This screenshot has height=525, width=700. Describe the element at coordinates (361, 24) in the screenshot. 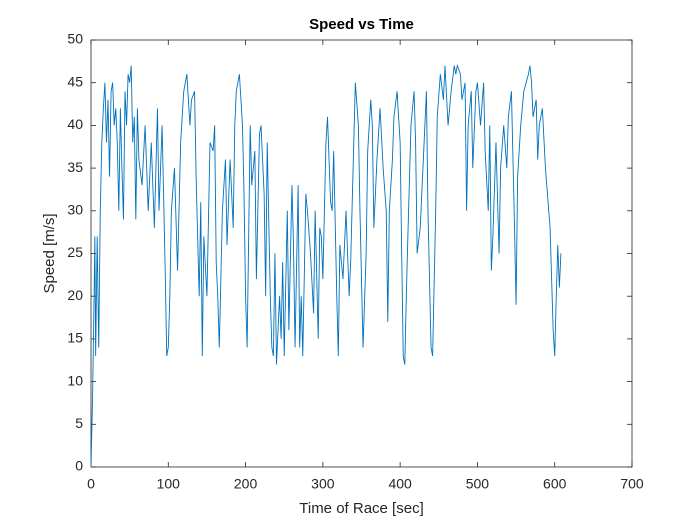

I see `chart-title: Speed vs Time` at that location.